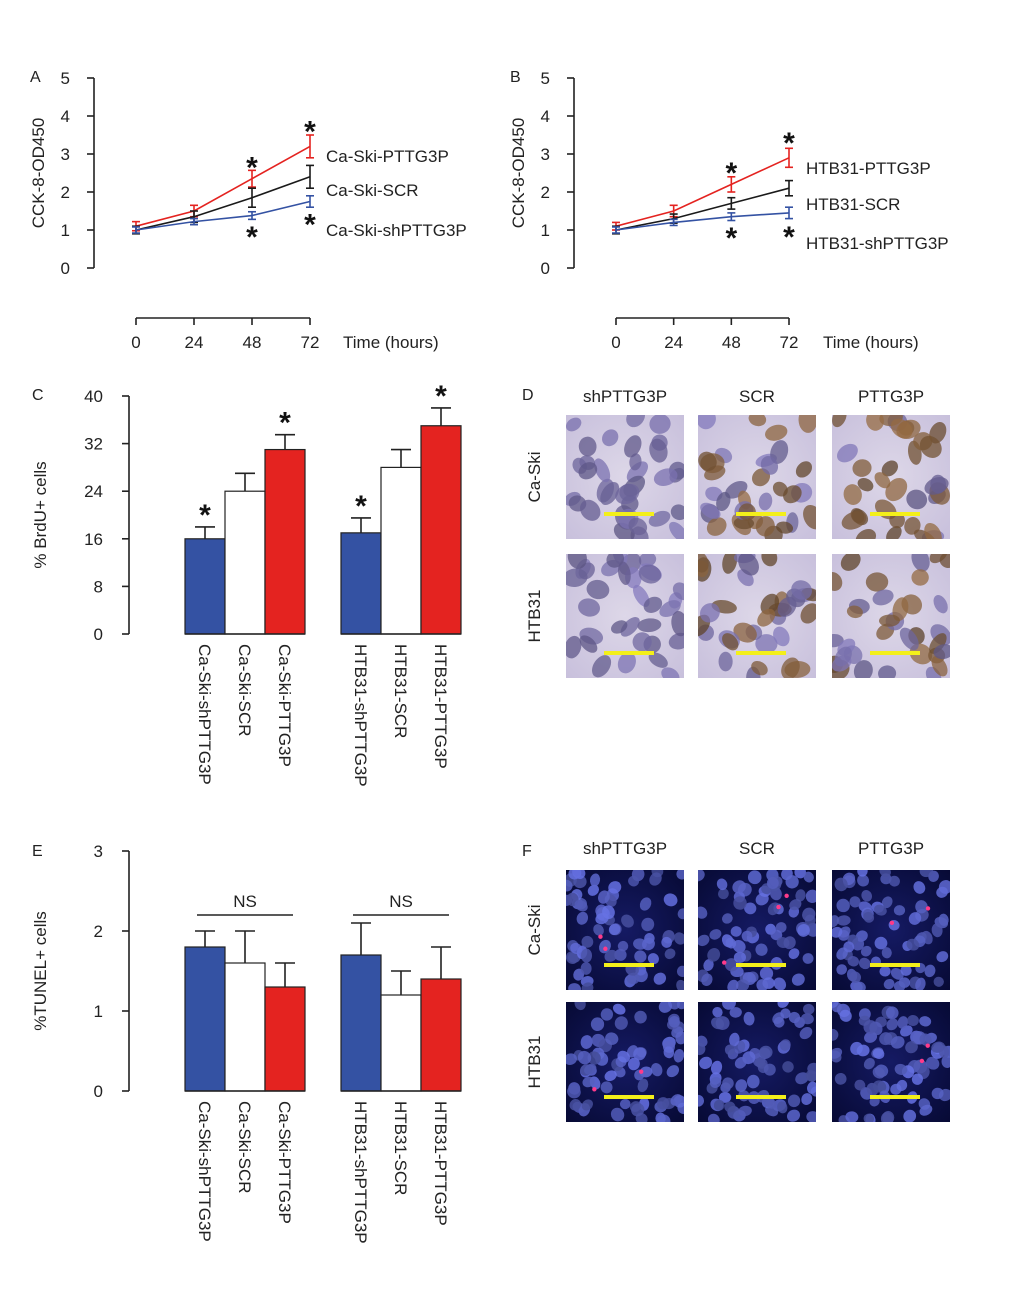 Image resolution: width=1020 pixels, height=1306 pixels. Describe the element at coordinates (615, 342) in the screenshot. I see `x-tick-label: 0` at that location.